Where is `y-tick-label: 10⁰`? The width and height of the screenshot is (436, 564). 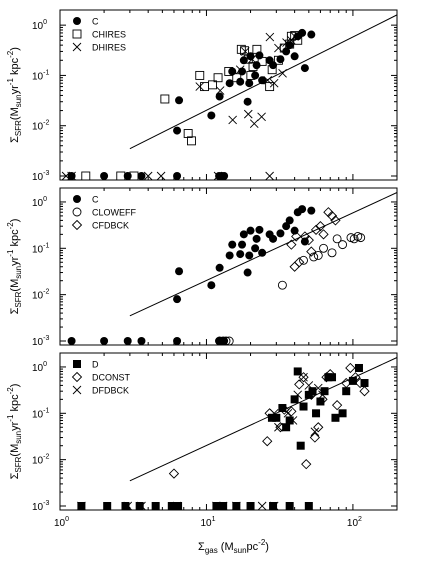
y-tick-label: 10⁰ is located at coordinates (39, 202).